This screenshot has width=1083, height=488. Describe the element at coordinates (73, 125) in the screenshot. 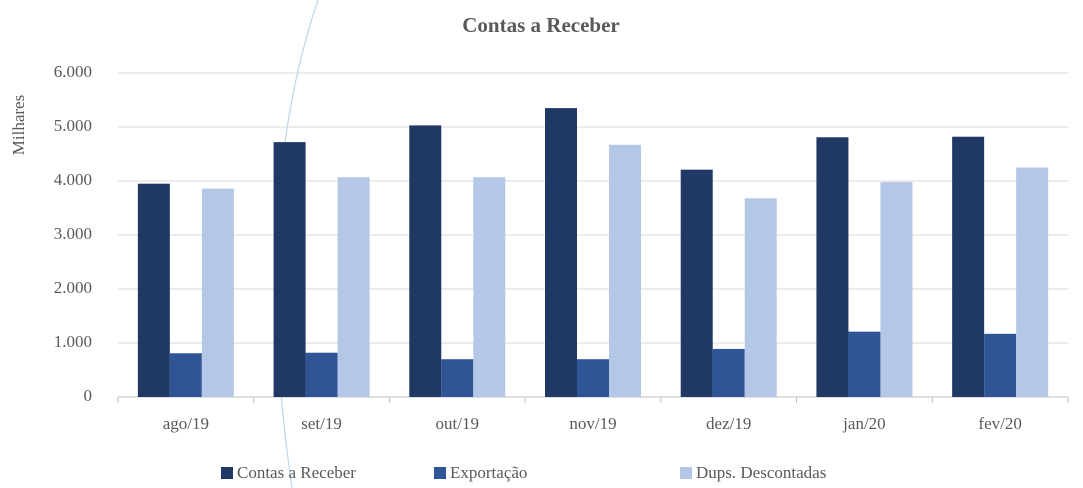

I see `y-tick-label: 5.000` at that location.